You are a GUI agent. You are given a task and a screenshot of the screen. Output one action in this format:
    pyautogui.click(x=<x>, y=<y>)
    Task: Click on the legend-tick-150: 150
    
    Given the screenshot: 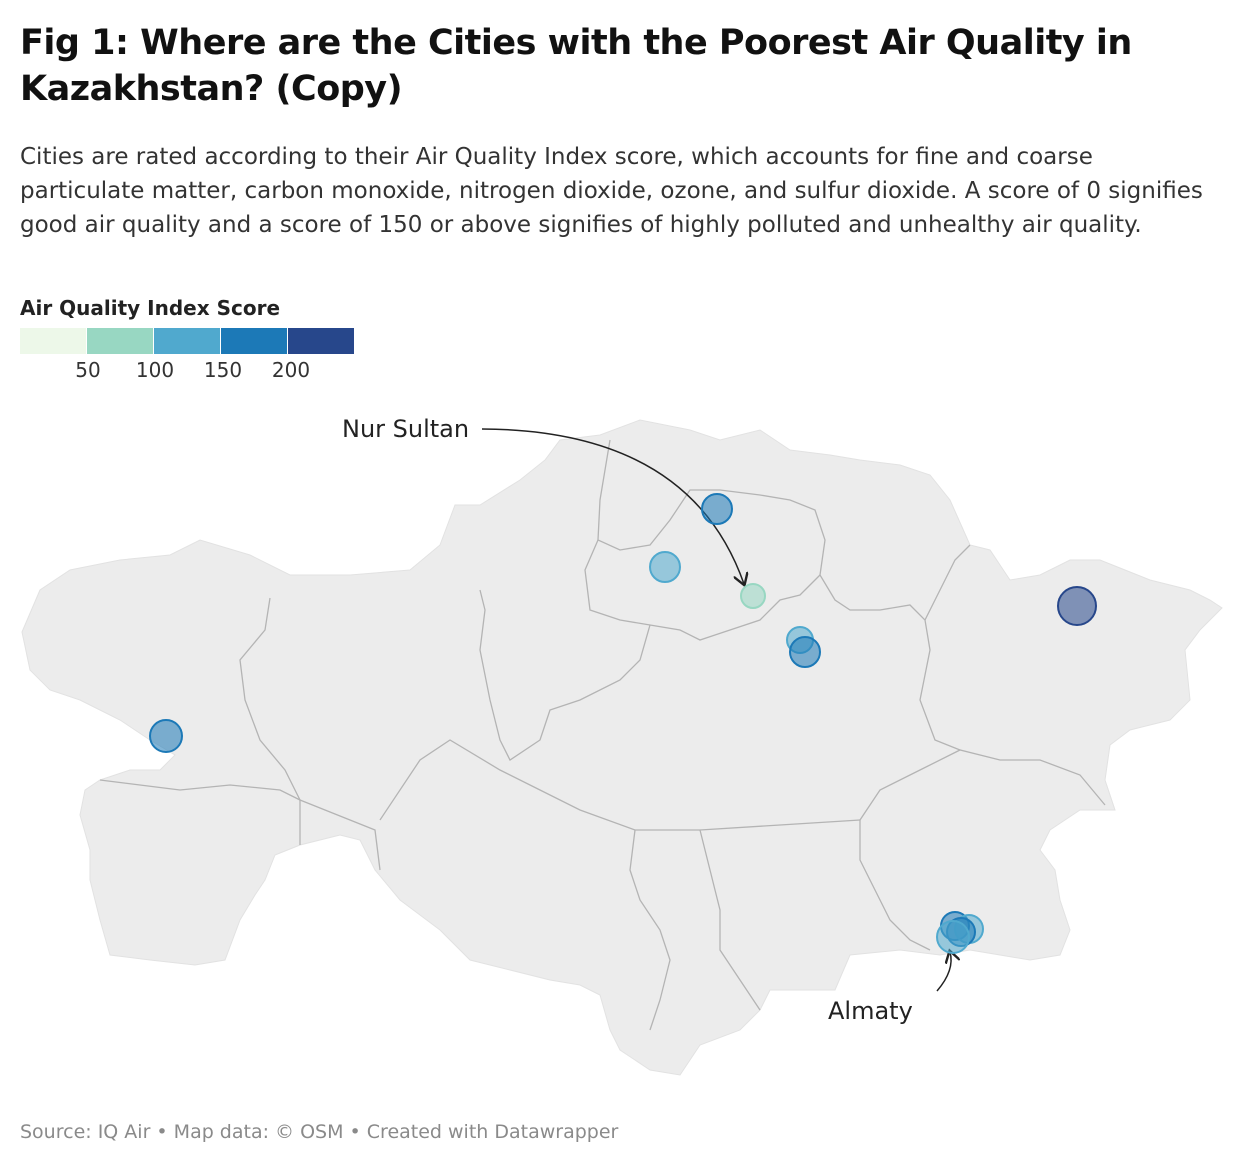 What is the action you would take?
    pyautogui.click(x=223, y=370)
    